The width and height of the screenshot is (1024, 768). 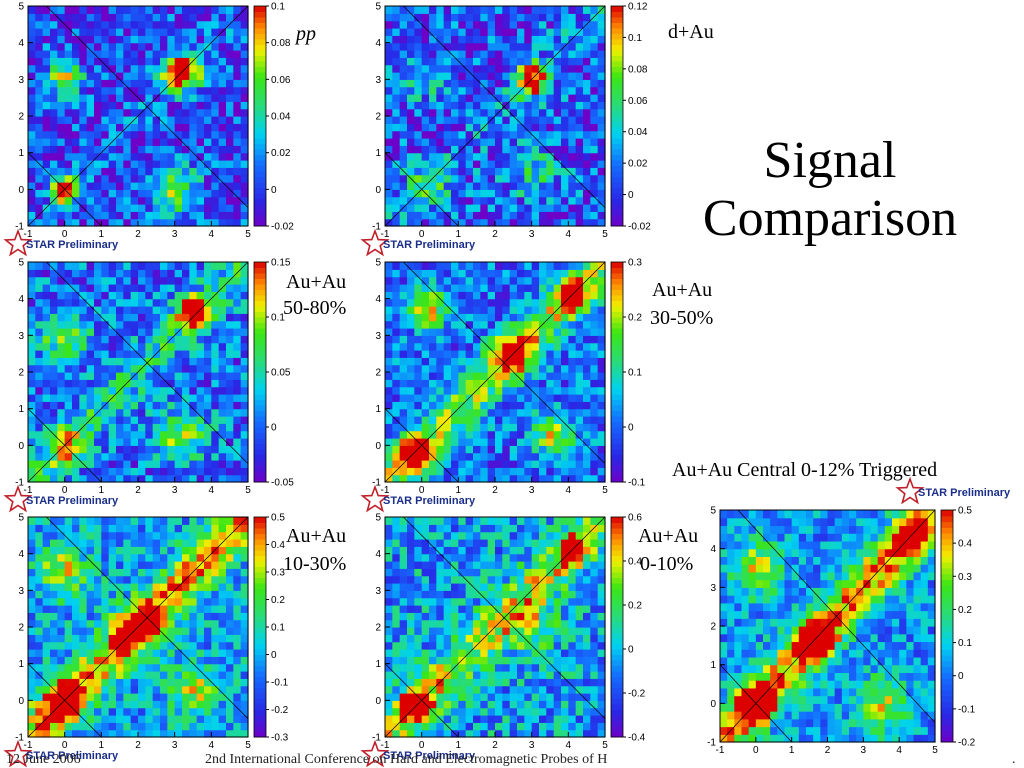 What do you see at coordinates (569, 234) in the screenshot?
I see `x-tick-label: 4` at bounding box center [569, 234].